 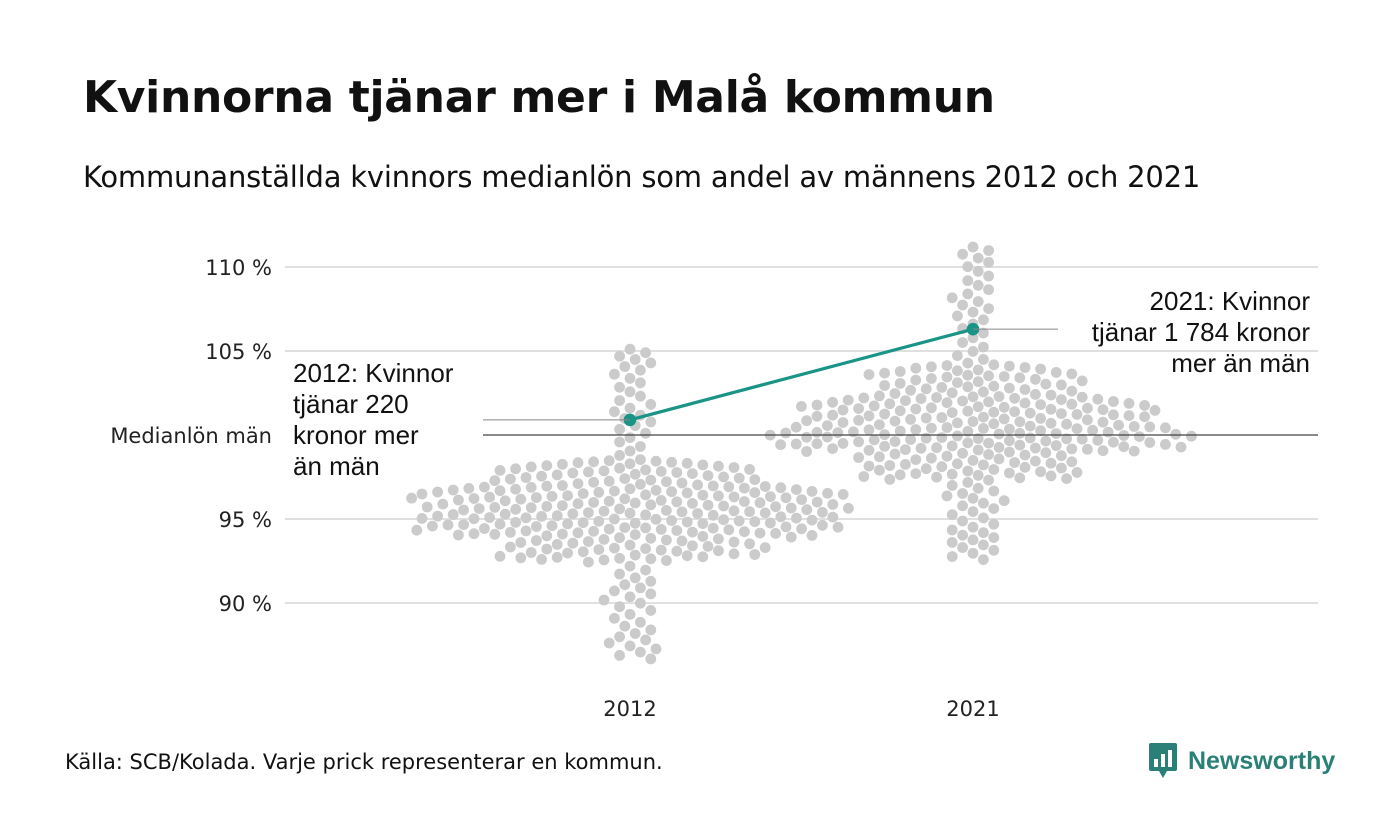 What do you see at coordinates (1230, 301) in the screenshot?
I see `annotation-text-2021: 2021: Kvinnor` at bounding box center [1230, 301].